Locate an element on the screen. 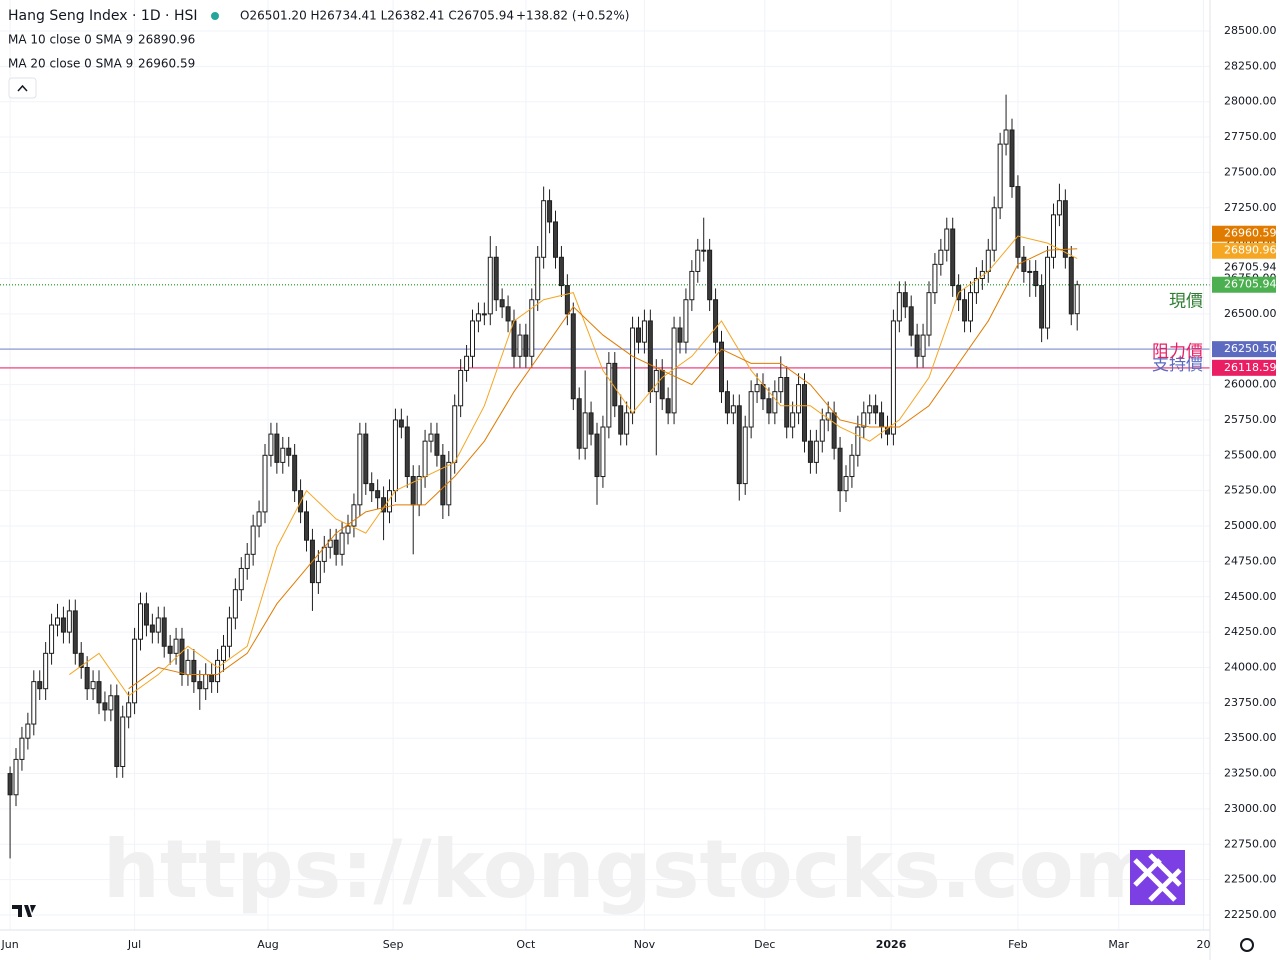  settings-gear is located at coordinates (1247, 945).